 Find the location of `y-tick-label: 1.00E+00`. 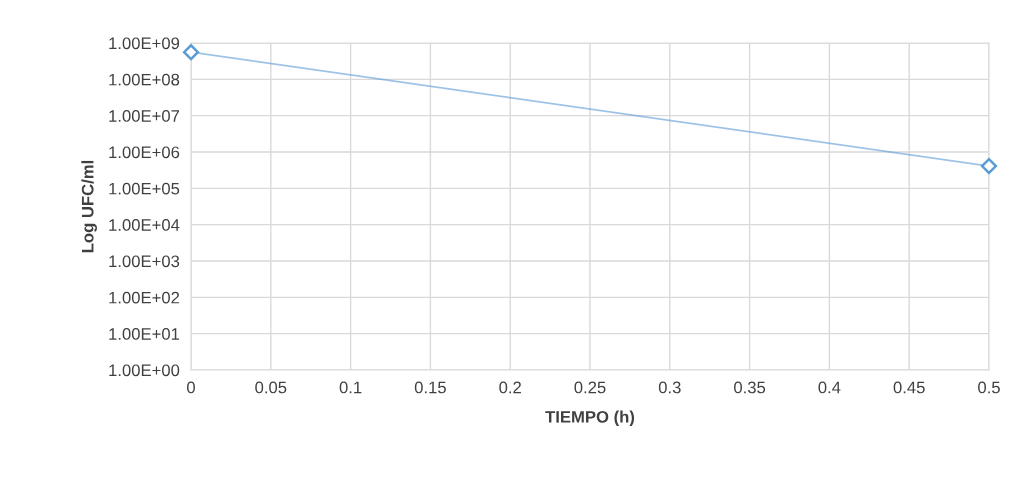

y-tick-label: 1.00E+00 is located at coordinates (144, 370).